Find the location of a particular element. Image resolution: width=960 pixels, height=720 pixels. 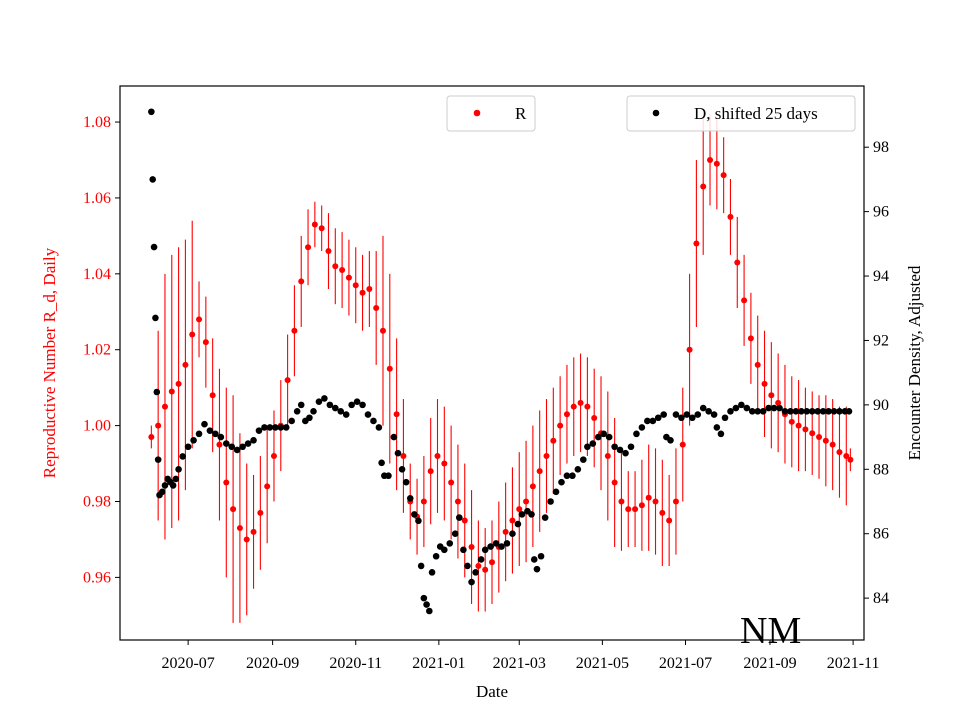

legend-d-box is located at coordinates (741, 113).